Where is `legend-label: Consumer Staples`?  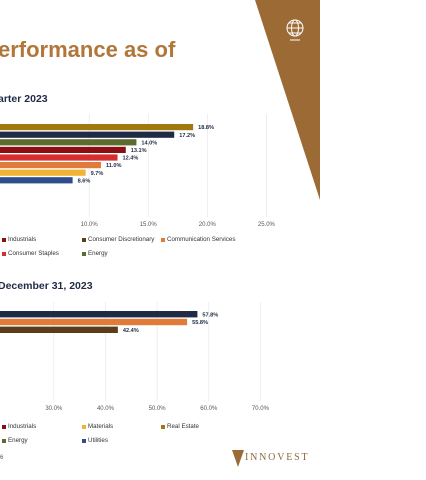
legend-label: Consumer Staples is located at coordinates (33, 253).